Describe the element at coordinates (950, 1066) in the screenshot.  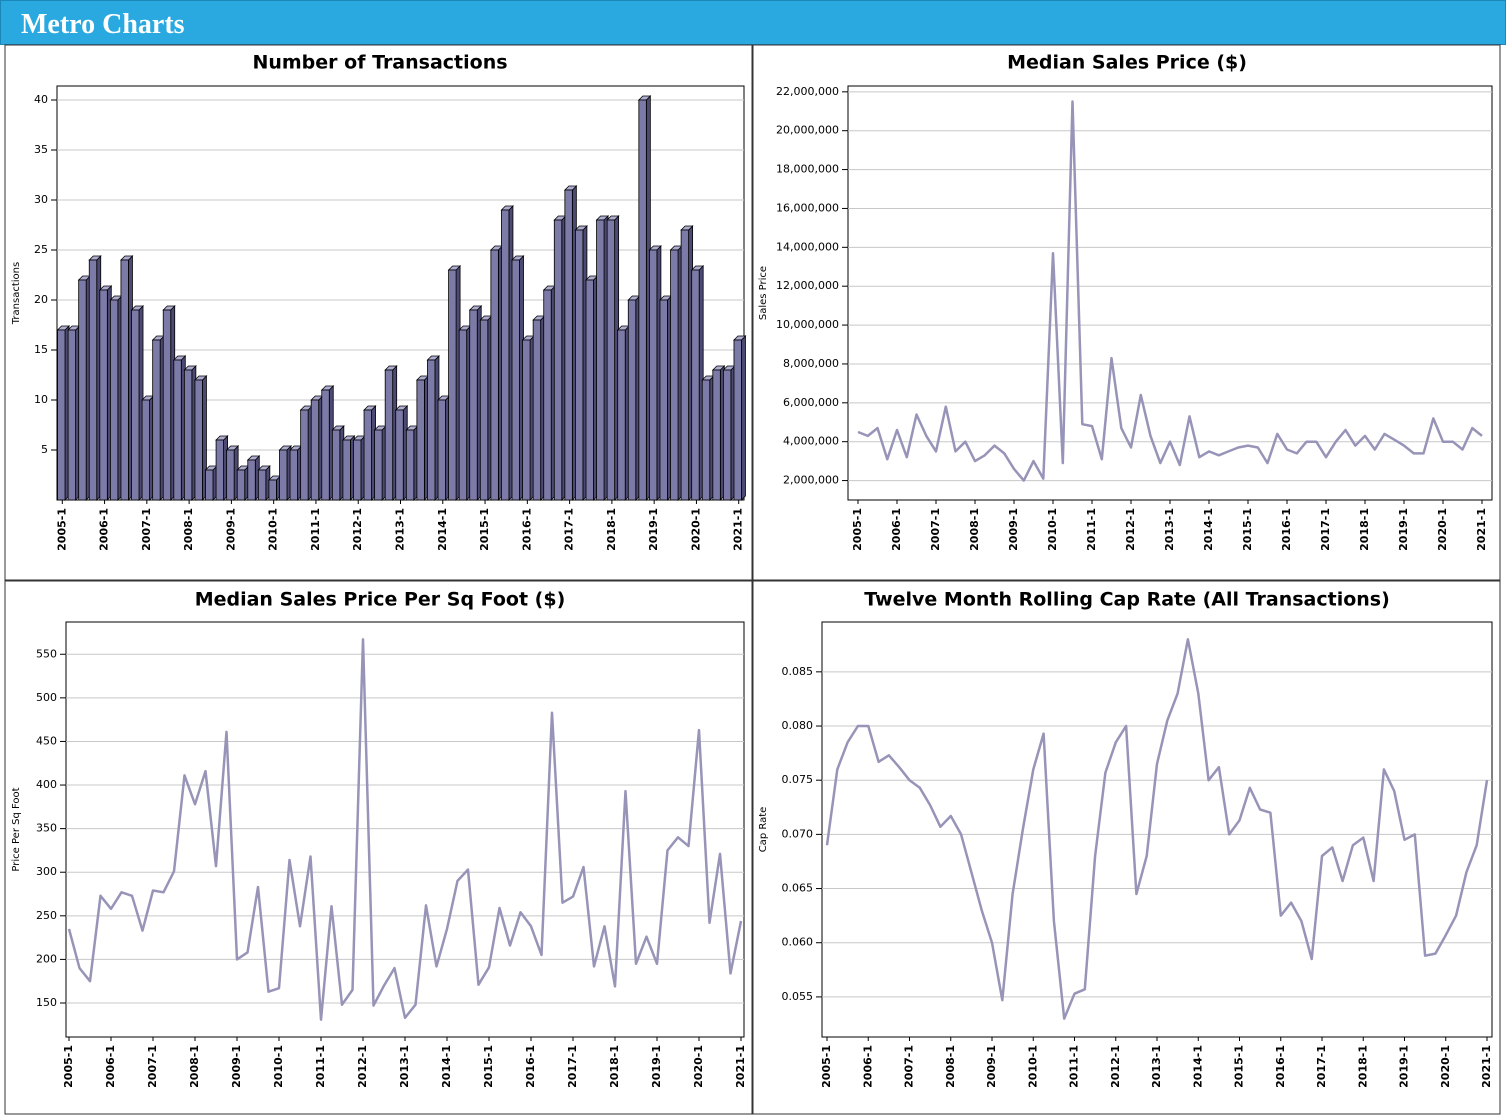
I see `x-tick-label: 2008-1` at that location.